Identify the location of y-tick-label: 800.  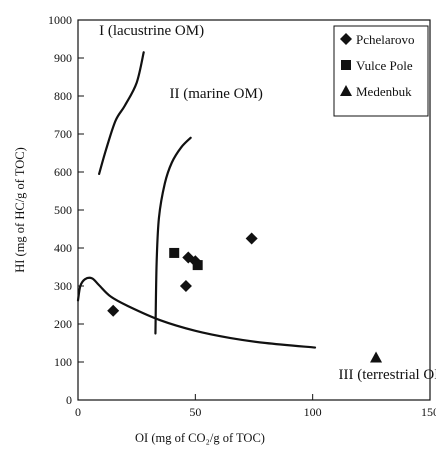
(63, 96).